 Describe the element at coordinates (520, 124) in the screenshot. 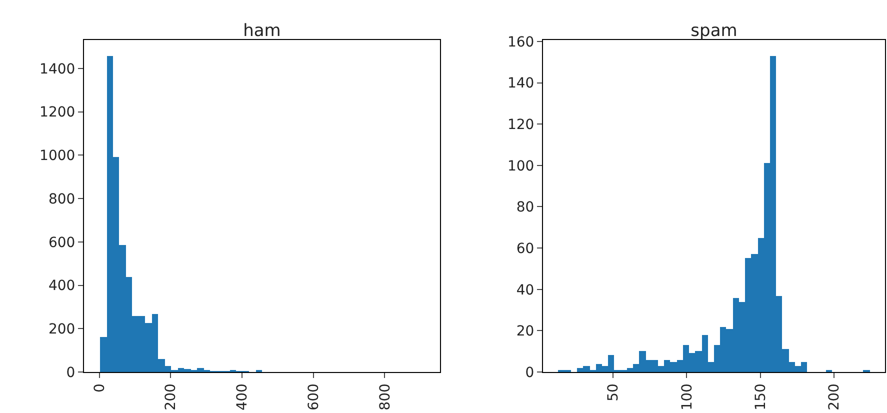

I see `y-tick-label: 120` at that location.